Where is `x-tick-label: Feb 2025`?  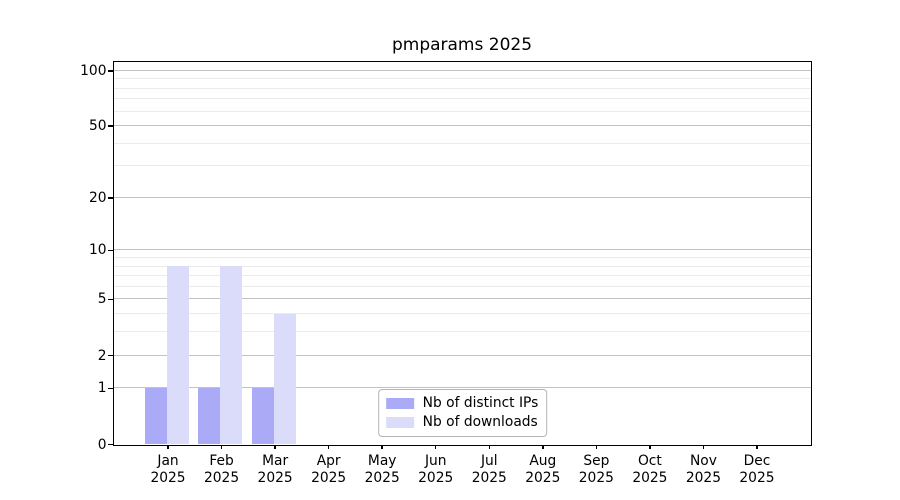 x-tick-label: Feb 2025 is located at coordinates (222, 469).